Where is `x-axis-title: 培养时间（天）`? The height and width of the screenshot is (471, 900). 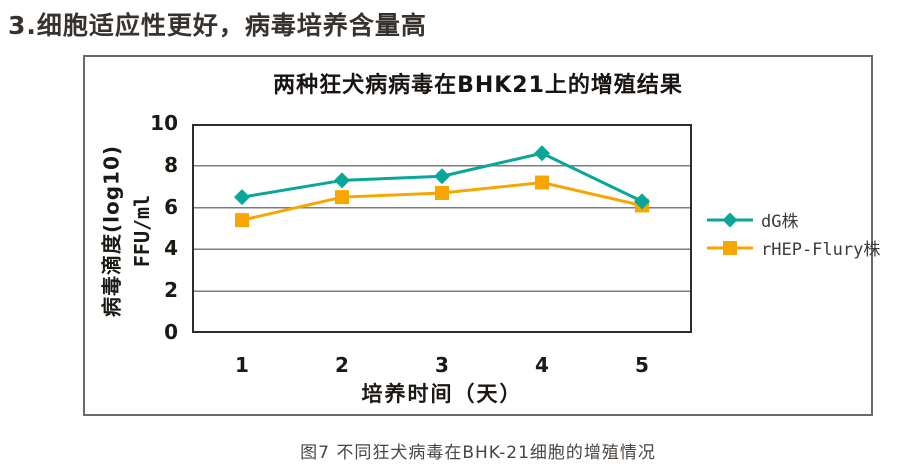 x-axis-title: 培养时间（天） is located at coordinates (442, 394).